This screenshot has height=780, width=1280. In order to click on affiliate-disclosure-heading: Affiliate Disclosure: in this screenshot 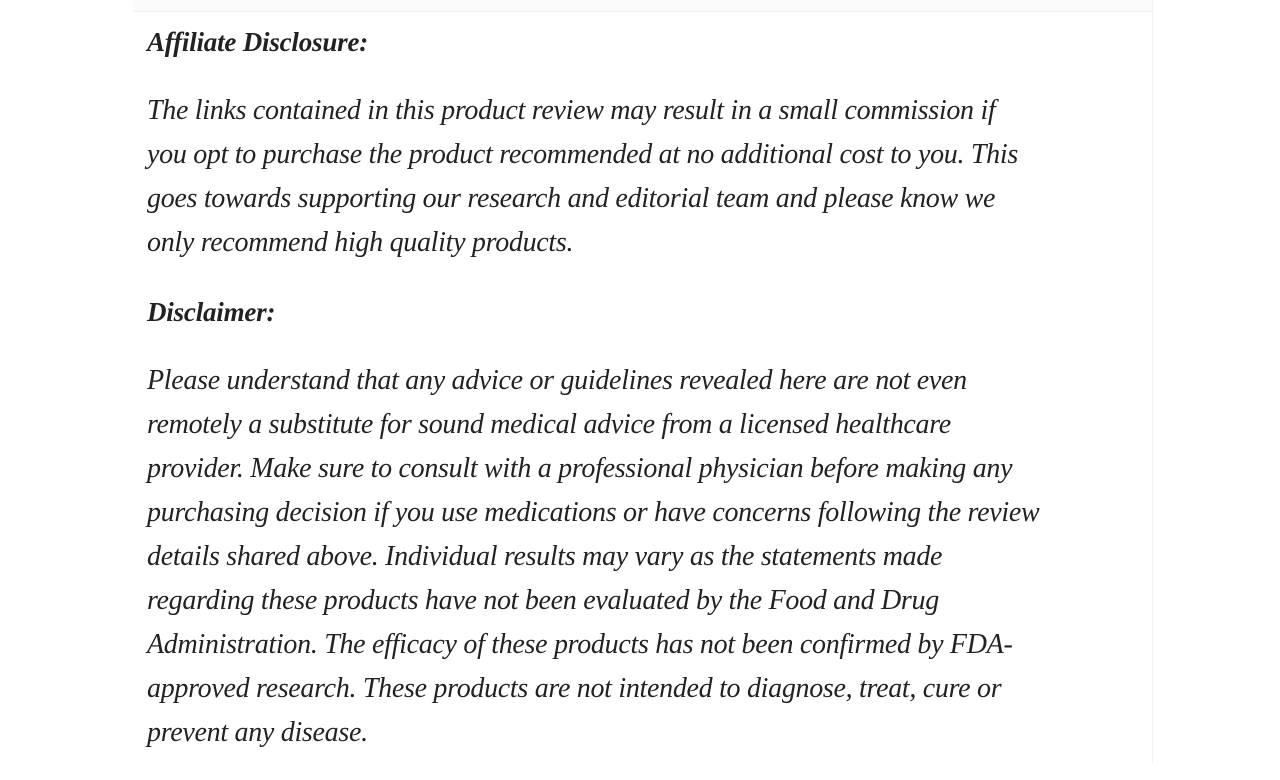, I will do `click(258, 42)`.